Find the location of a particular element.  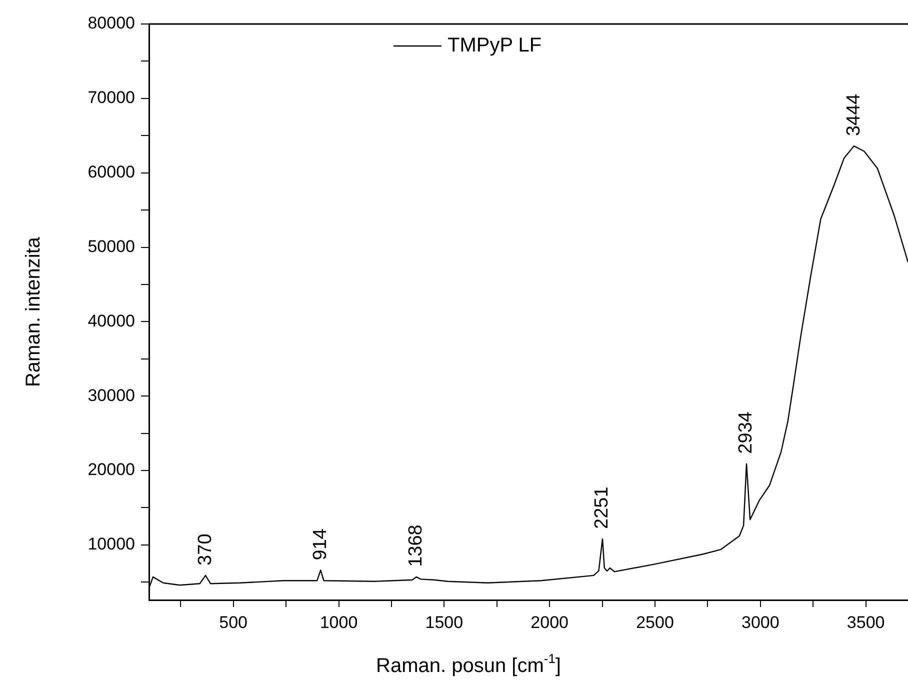

annotation: 914 is located at coordinates (320, 544).